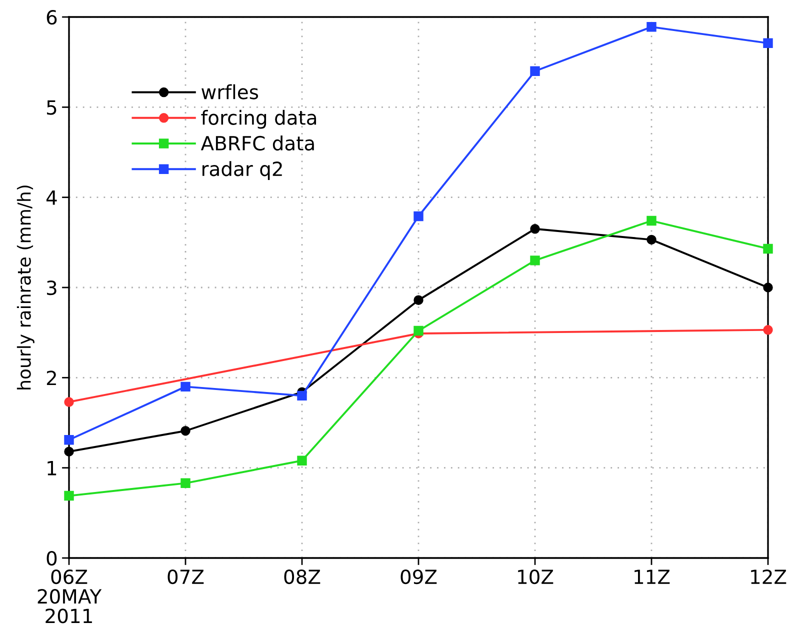  Describe the element at coordinates (51, 17) in the screenshot. I see `y-tick-label: 6` at that location.